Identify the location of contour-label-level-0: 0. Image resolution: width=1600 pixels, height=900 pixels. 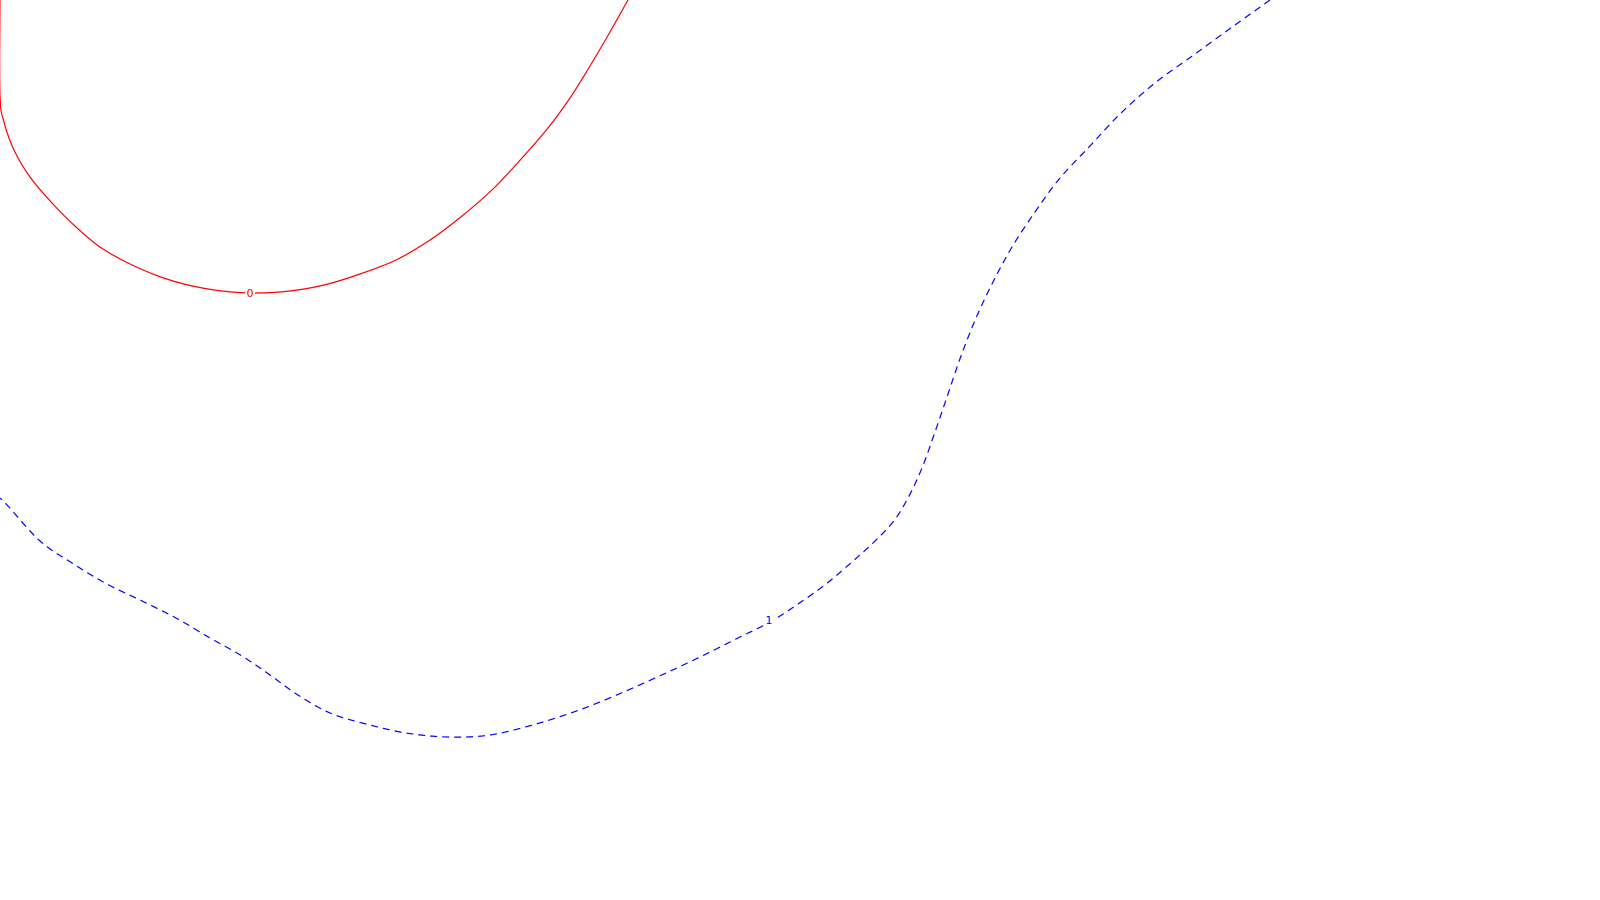
(250, 293).